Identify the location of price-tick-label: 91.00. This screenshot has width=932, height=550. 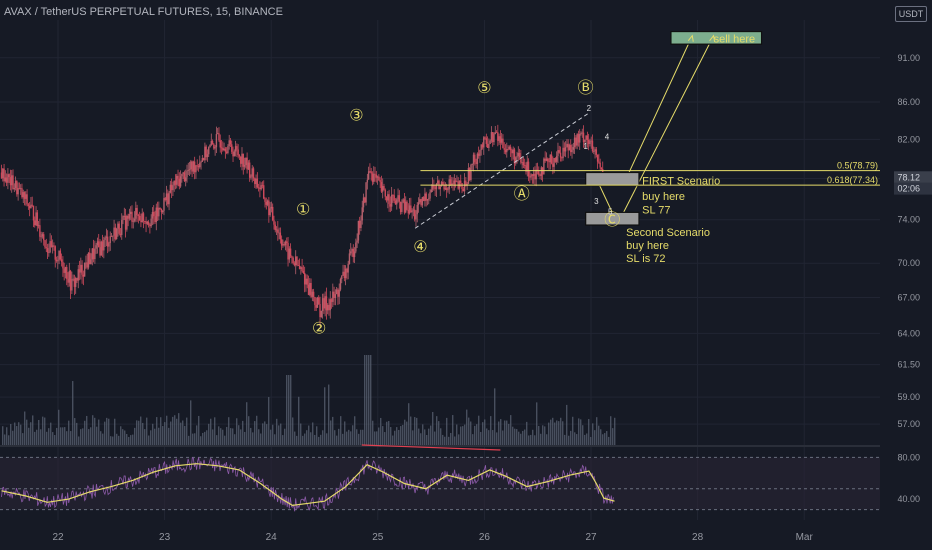
(908, 58).